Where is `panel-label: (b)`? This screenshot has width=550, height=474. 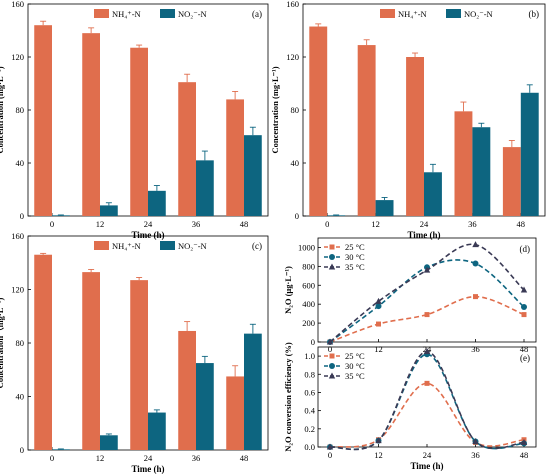 panel-label: (b) is located at coordinates (534, 14).